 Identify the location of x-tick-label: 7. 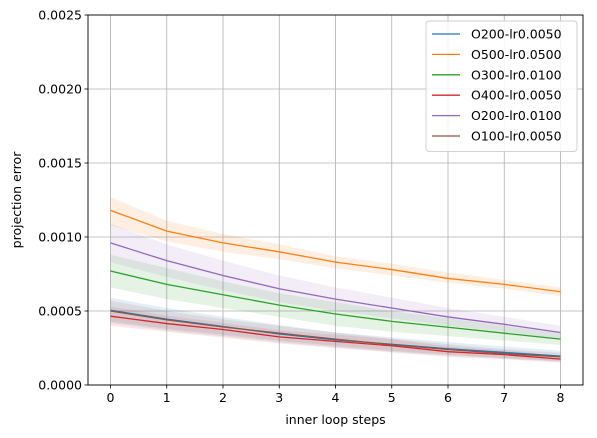
(504, 397).